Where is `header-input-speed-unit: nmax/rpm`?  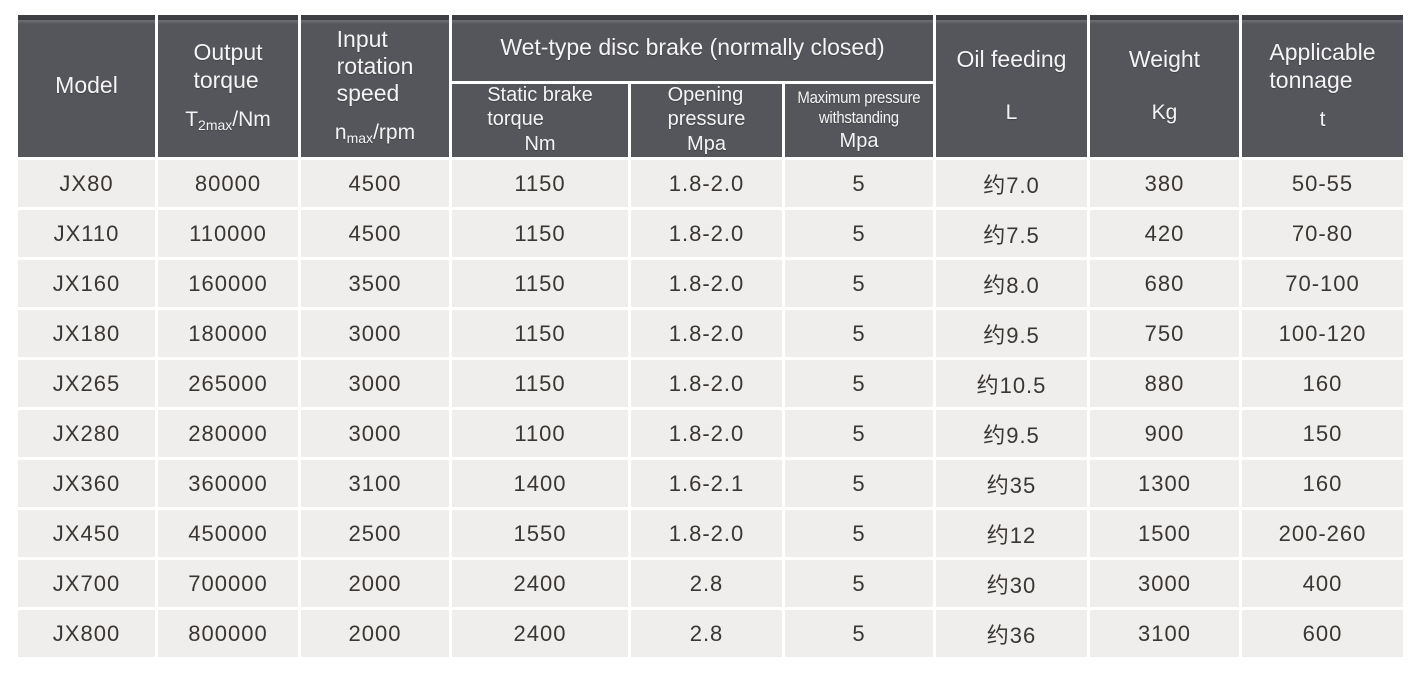
header-input-speed-unit: nmax/rpm is located at coordinates (375, 134).